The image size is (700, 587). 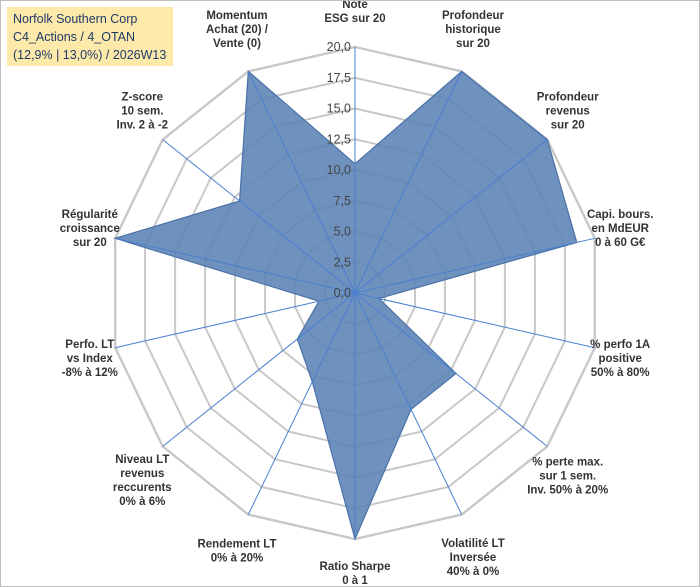 I want to click on axis-label-5: % perfo 1A positive 50% à 80%, so click(x=620, y=359).